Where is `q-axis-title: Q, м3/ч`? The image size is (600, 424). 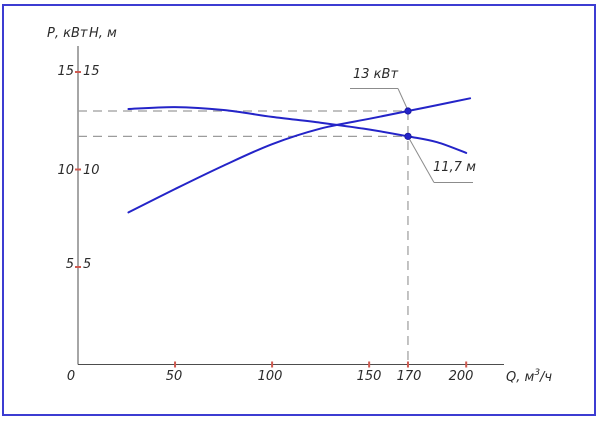
q-axis-title: Q, м3/ч is located at coordinates (529, 375).